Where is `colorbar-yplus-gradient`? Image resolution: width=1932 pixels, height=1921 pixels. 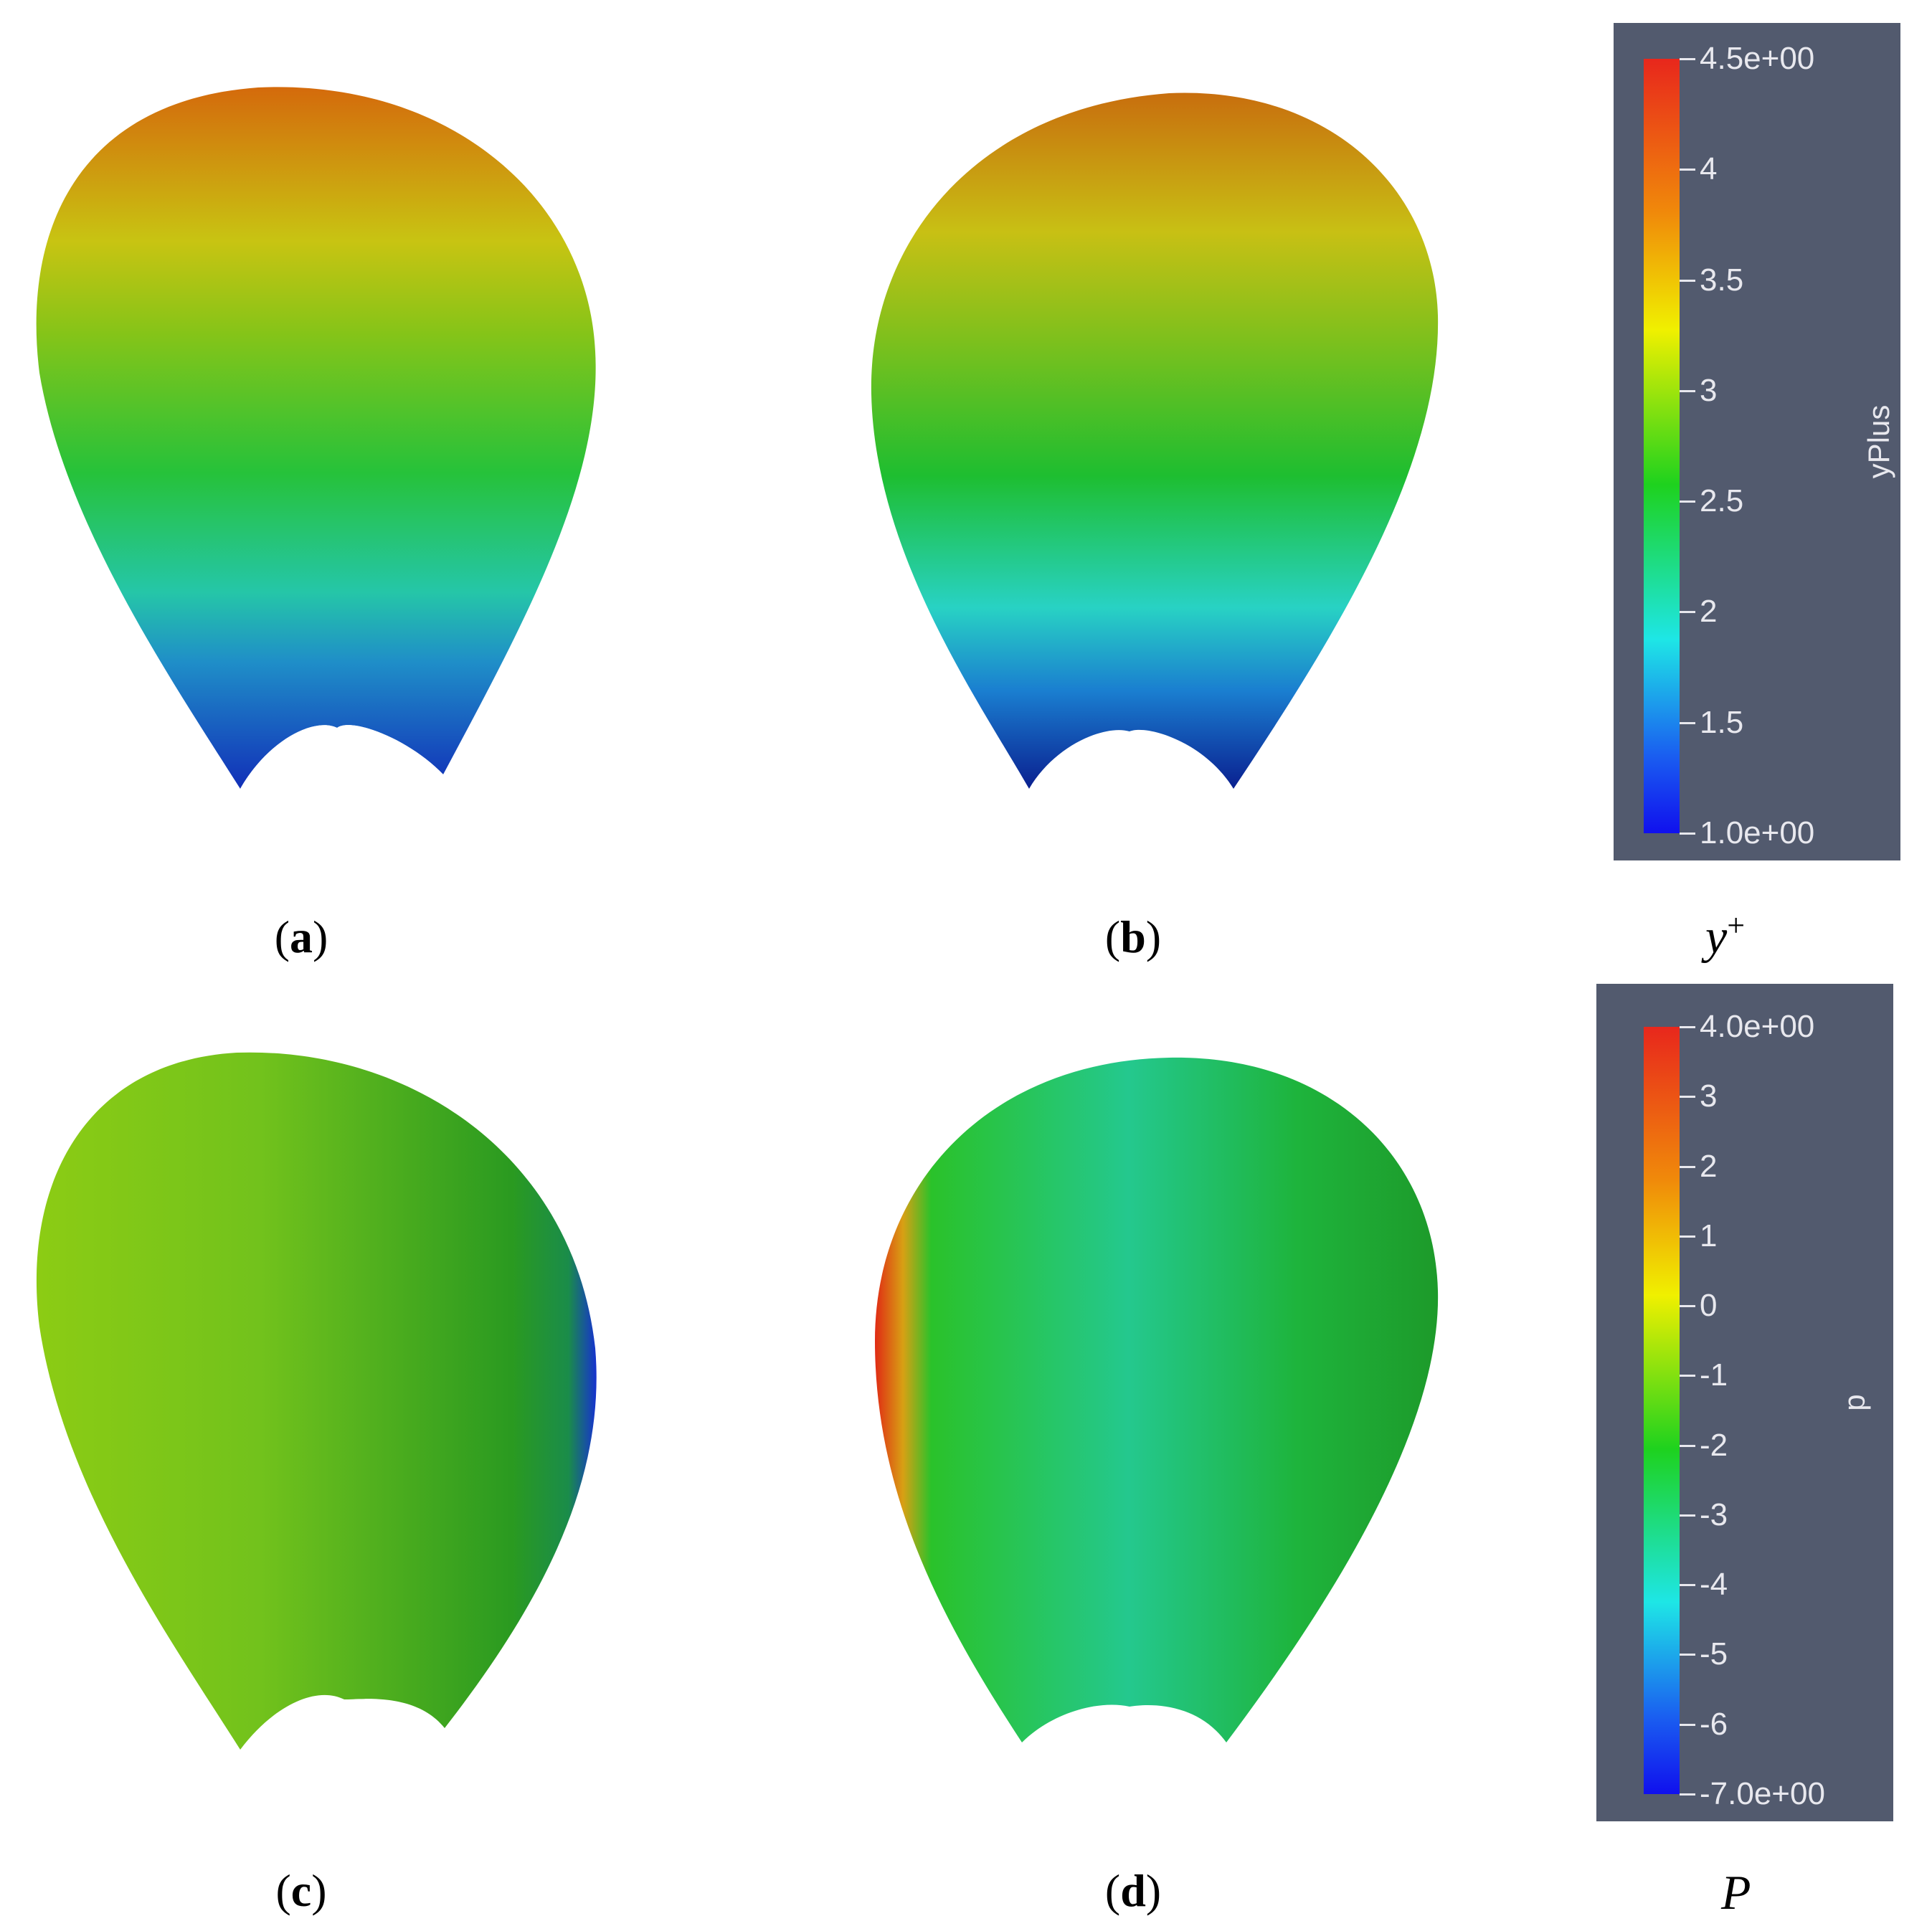 colorbar-yplus-gradient is located at coordinates (1662, 446).